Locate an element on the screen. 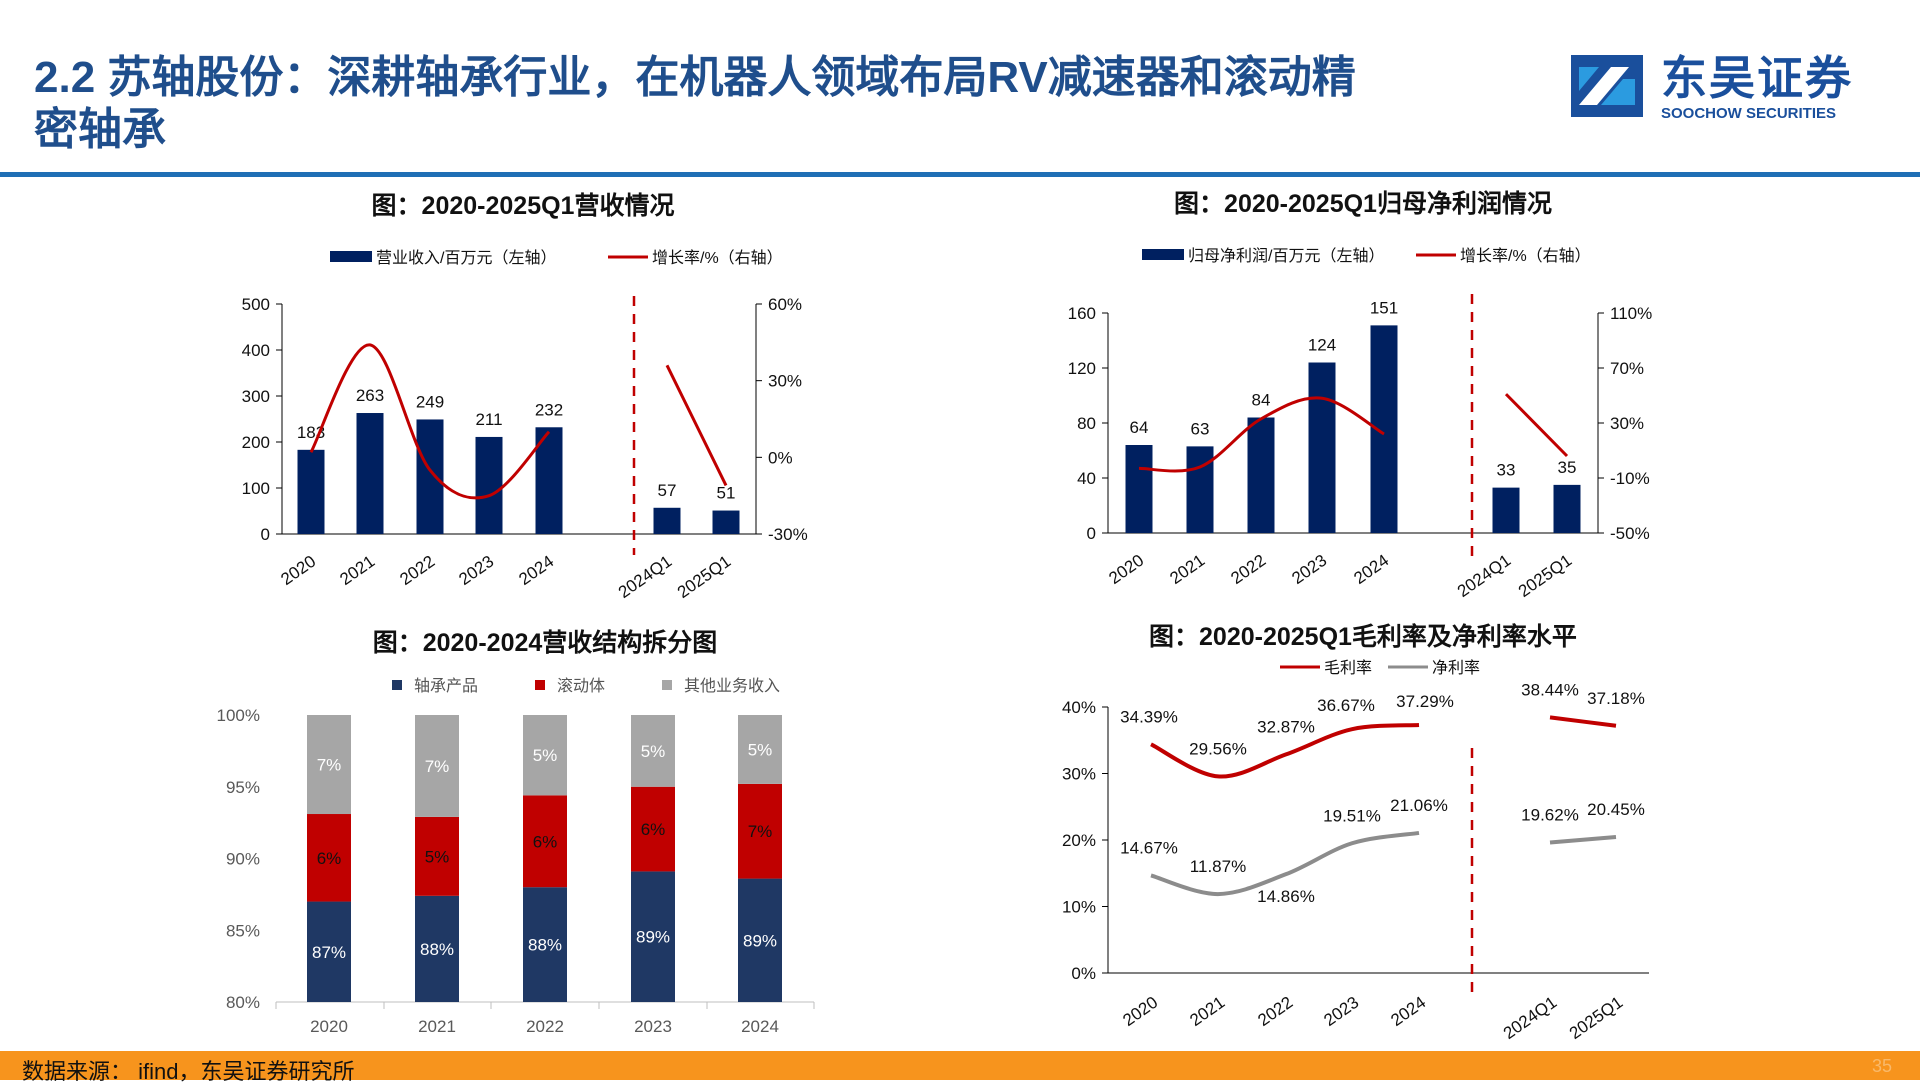 This screenshot has width=1920, height=1086. bar-value-label: 249 is located at coordinates (430, 401).